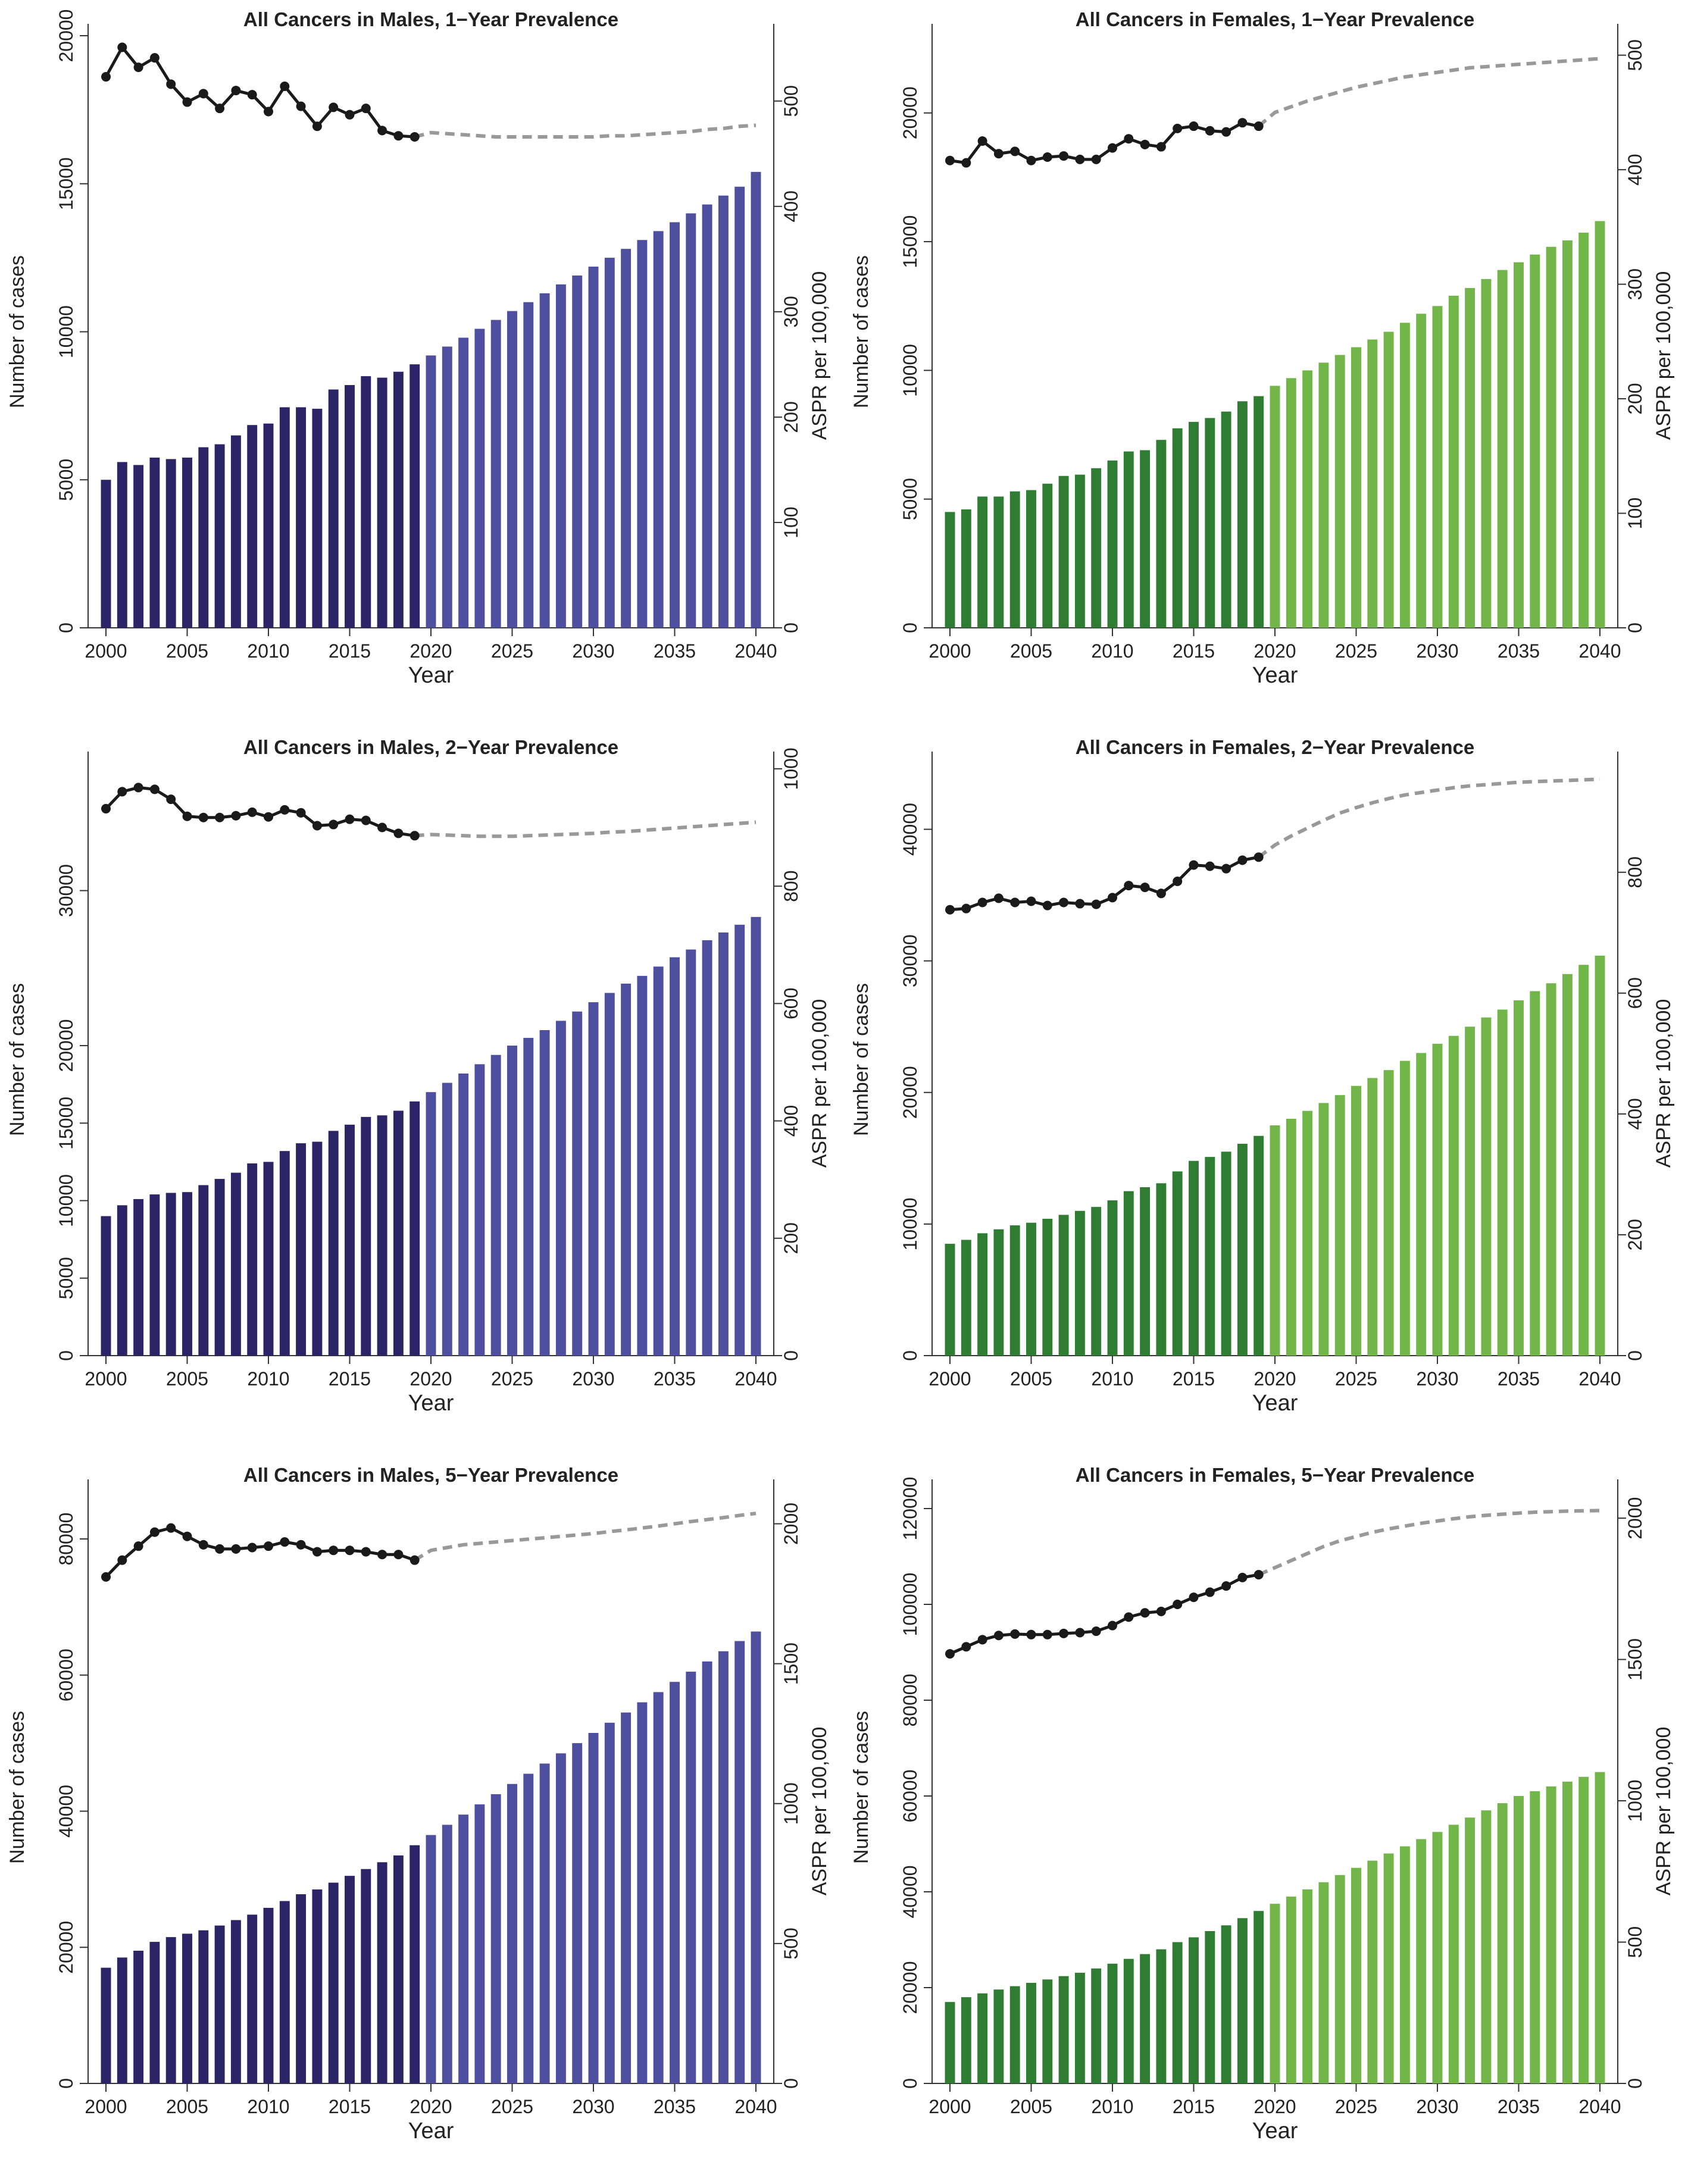 The height and width of the screenshot is (2184, 1688). Describe the element at coordinates (1145, 539) in the screenshot. I see `bar-2012` at that location.